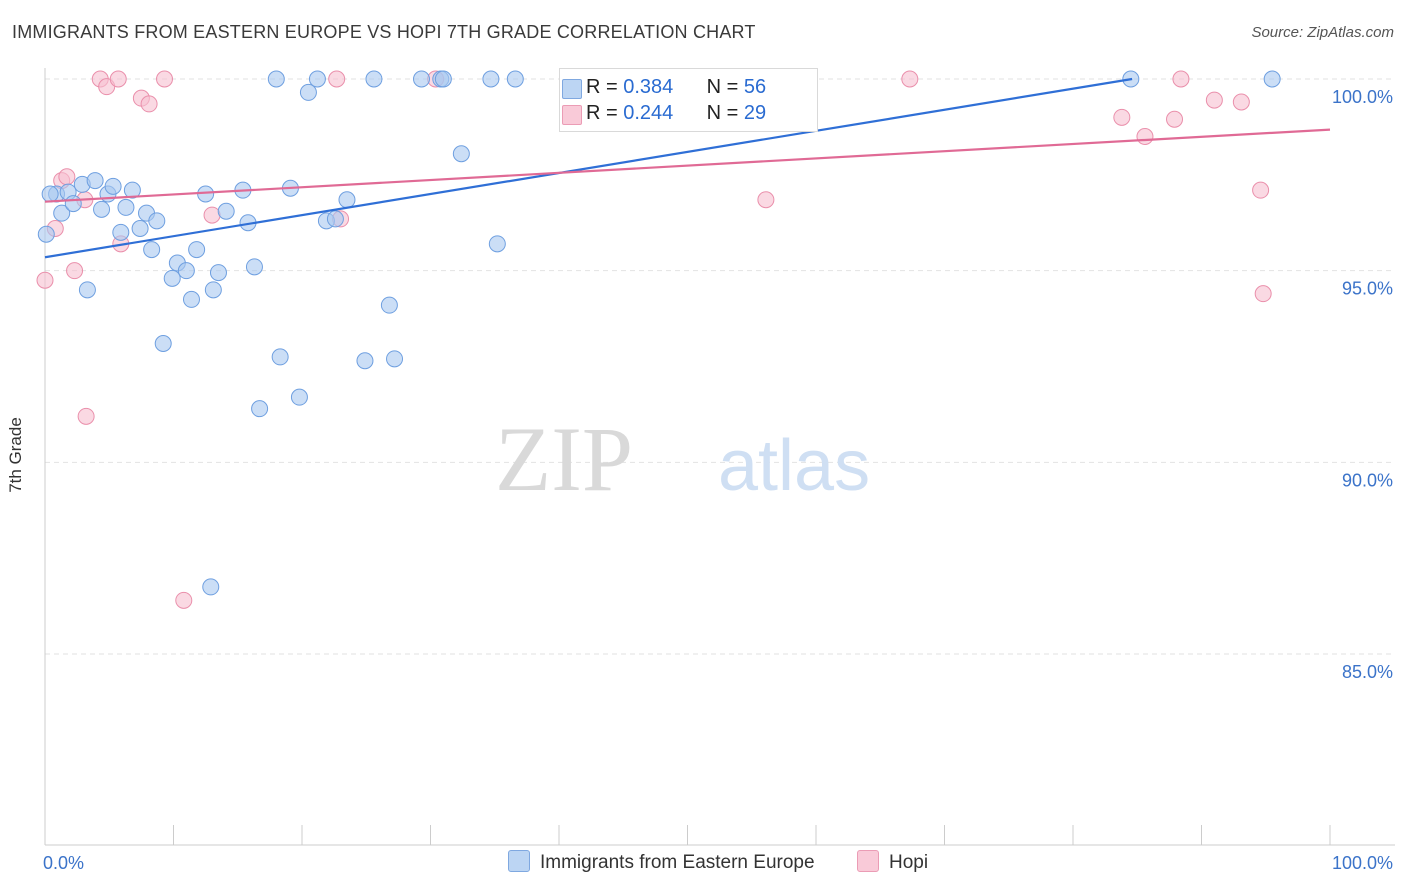 This screenshot has height=892, width=1406. I want to click on legend-r-value: 0.384, so click(648, 87).